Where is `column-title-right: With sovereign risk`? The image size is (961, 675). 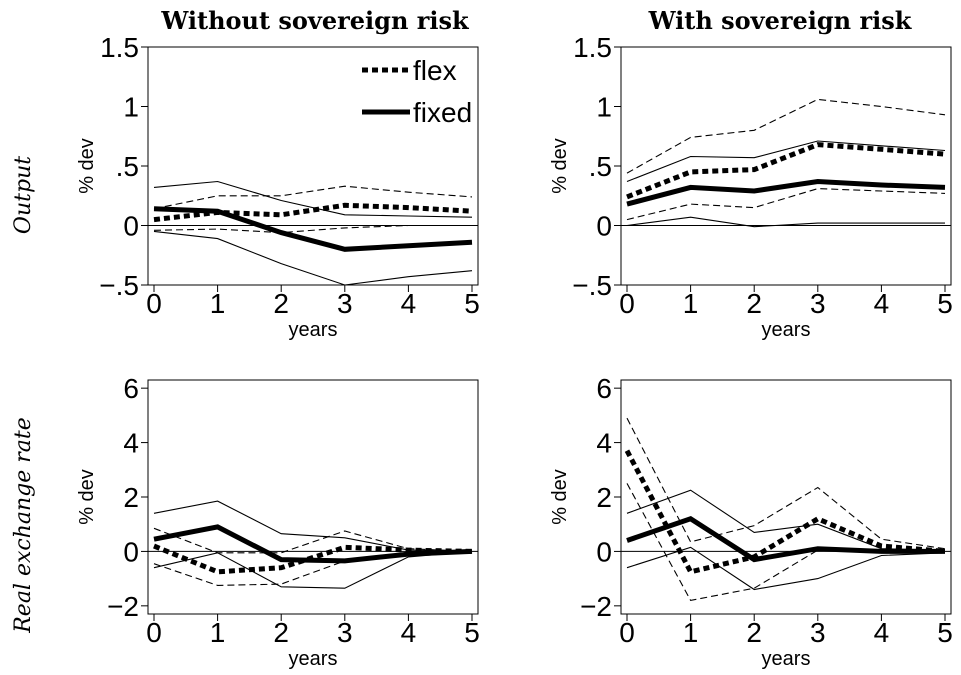 column-title-right: With sovereign risk is located at coordinates (780, 20).